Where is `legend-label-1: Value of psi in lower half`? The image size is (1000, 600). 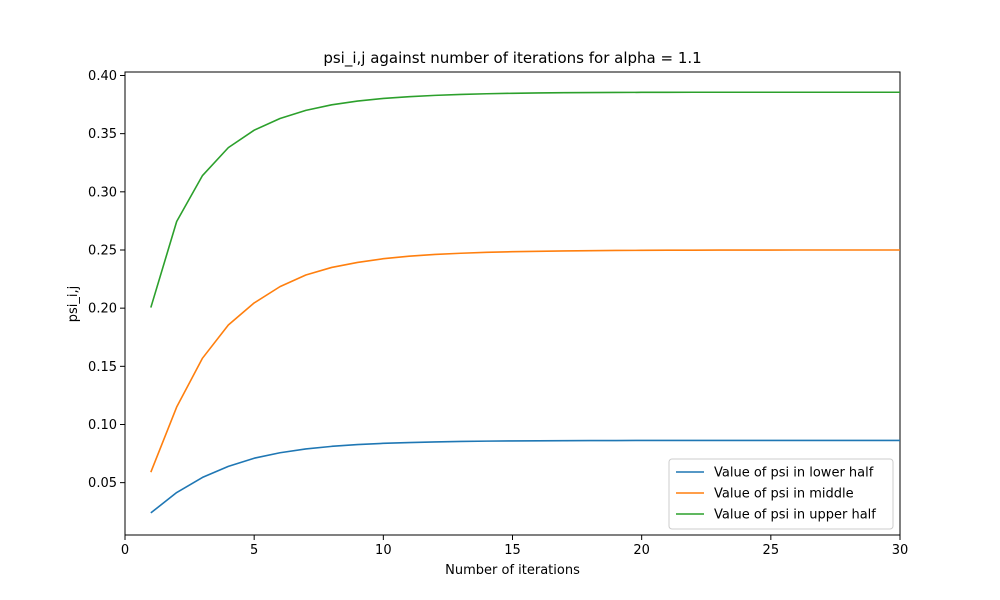 legend-label-1: Value of psi in lower half is located at coordinates (794, 473).